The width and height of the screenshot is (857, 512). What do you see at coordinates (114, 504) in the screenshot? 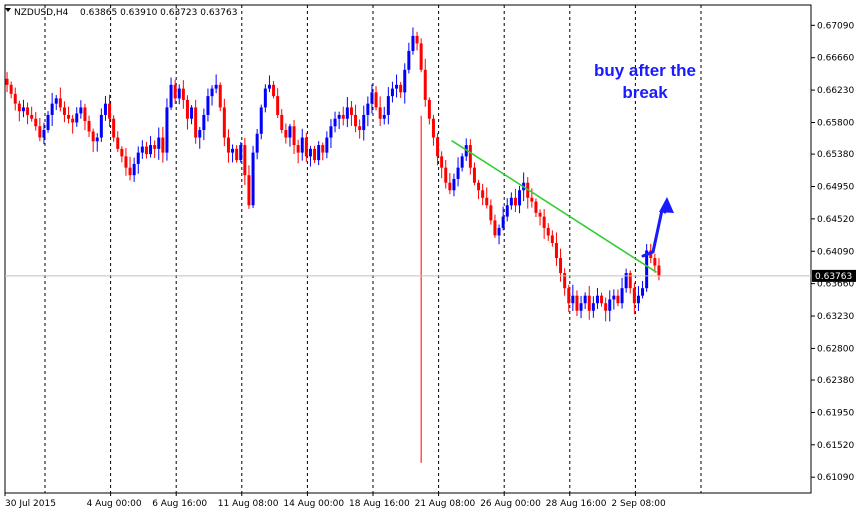
I see `x-tick-label: 4 Aug 00:00` at bounding box center [114, 504].